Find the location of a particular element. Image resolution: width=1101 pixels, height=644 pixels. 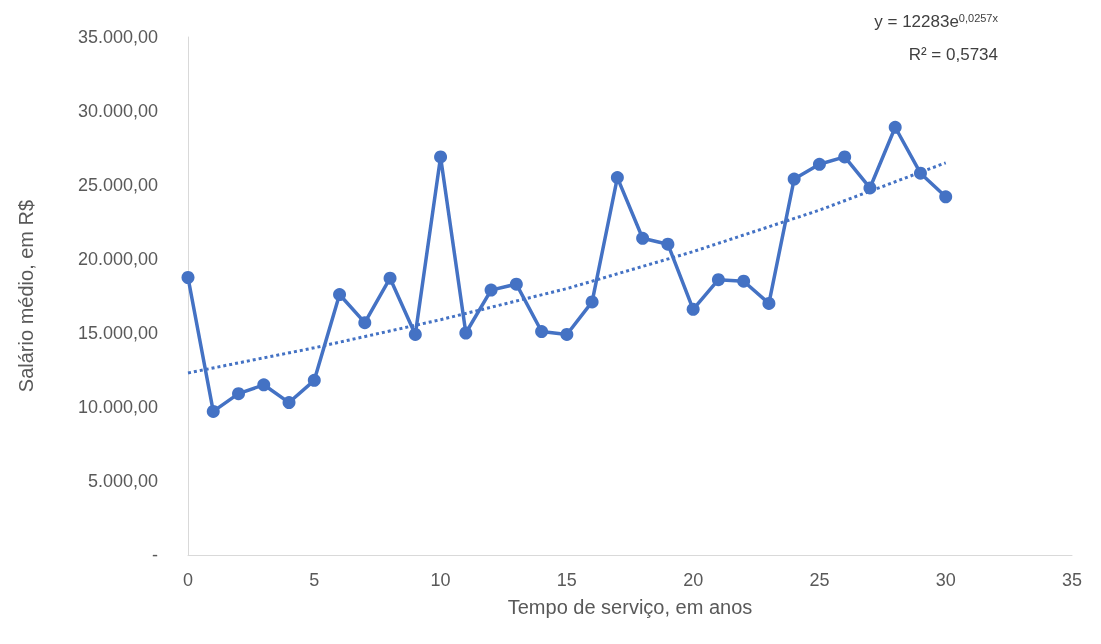

x-tick-label: 35 is located at coordinates (1072, 580).